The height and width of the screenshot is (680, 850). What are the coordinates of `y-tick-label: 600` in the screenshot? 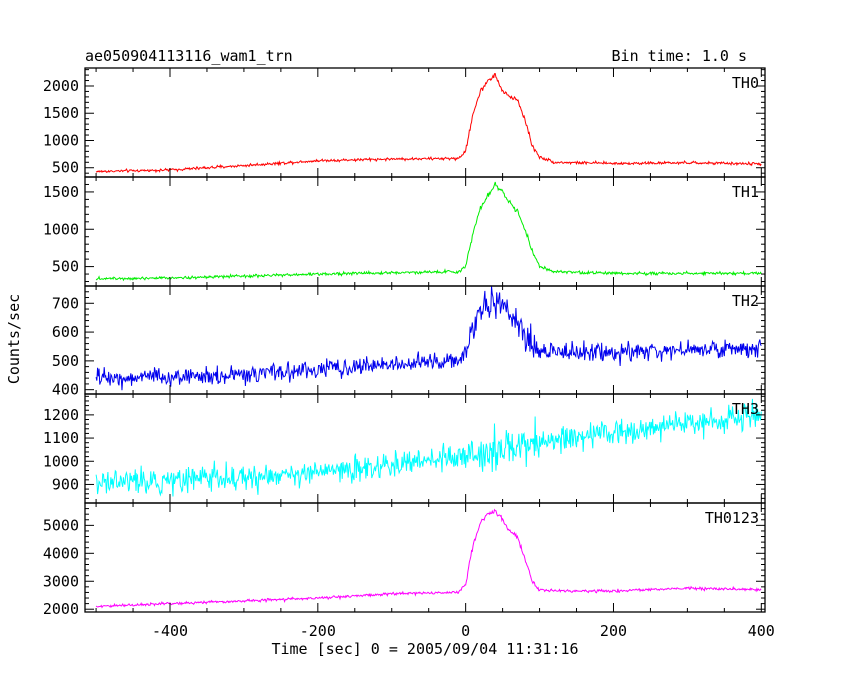 It's located at (65, 332).